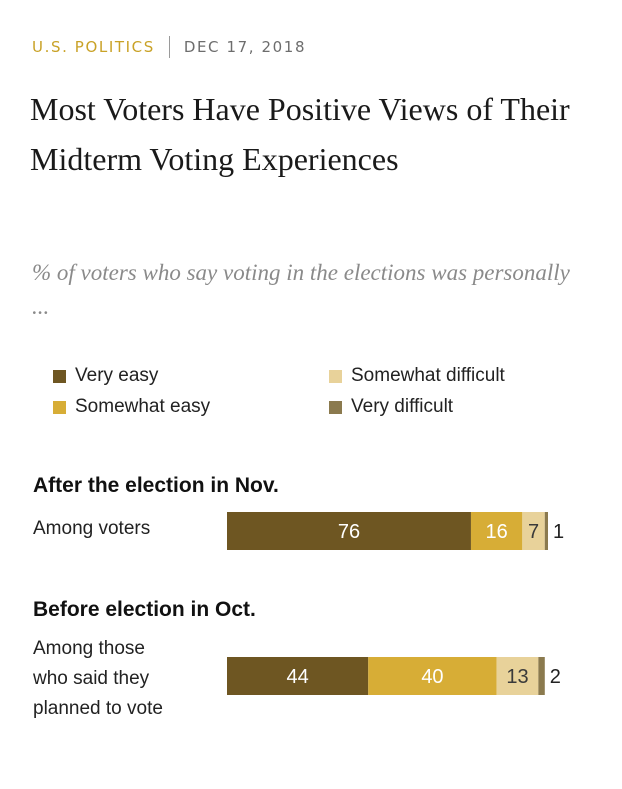 The image size is (622, 789). What do you see at coordinates (156, 485) in the screenshot?
I see `section-heading-after-election: After the election in Nov.` at bounding box center [156, 485].